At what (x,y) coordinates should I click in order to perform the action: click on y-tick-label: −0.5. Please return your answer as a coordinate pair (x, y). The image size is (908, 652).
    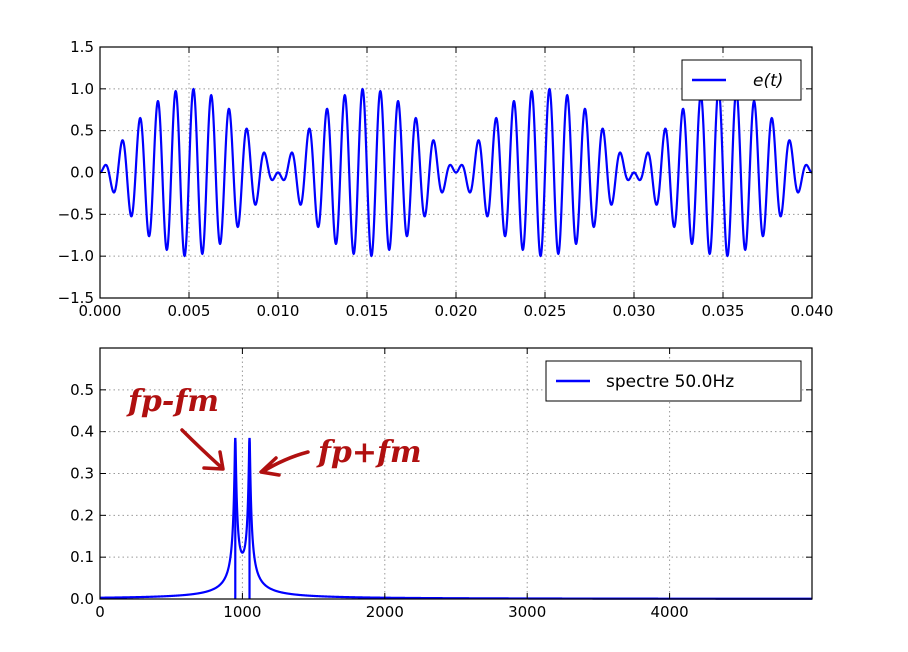
    Looking at the image, I should click on (76, 214).